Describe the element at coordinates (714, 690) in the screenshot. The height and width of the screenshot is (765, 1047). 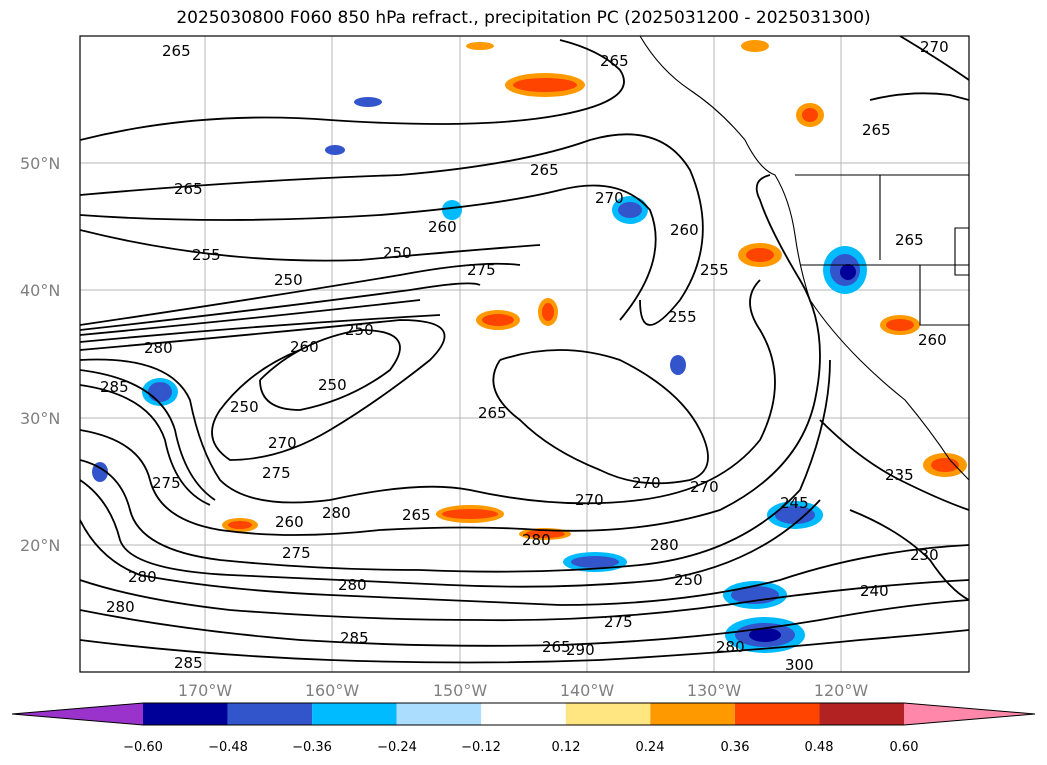
I see `lon-label-130w: 130°W` at that location.